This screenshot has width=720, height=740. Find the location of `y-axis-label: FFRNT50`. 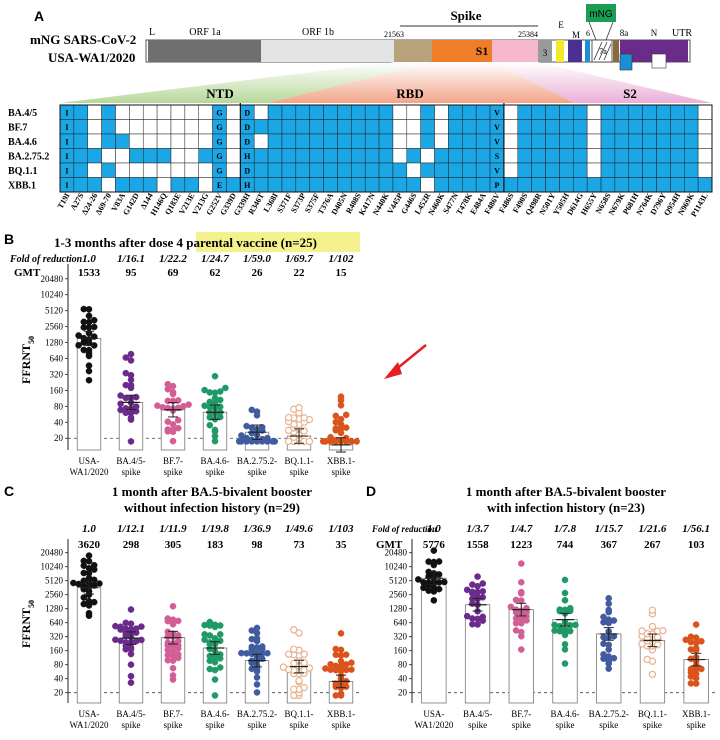

y-axis-label: FFRNT50 is located at coordinates (27, 360).